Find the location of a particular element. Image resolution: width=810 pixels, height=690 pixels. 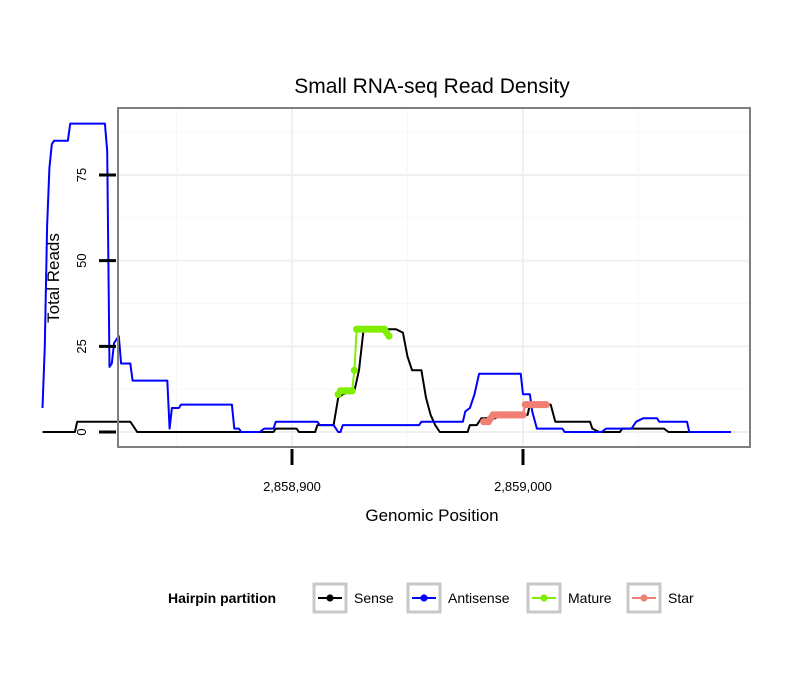

x-axis: 2,858,900 2,859,000 is located at coordinates (407, 471).